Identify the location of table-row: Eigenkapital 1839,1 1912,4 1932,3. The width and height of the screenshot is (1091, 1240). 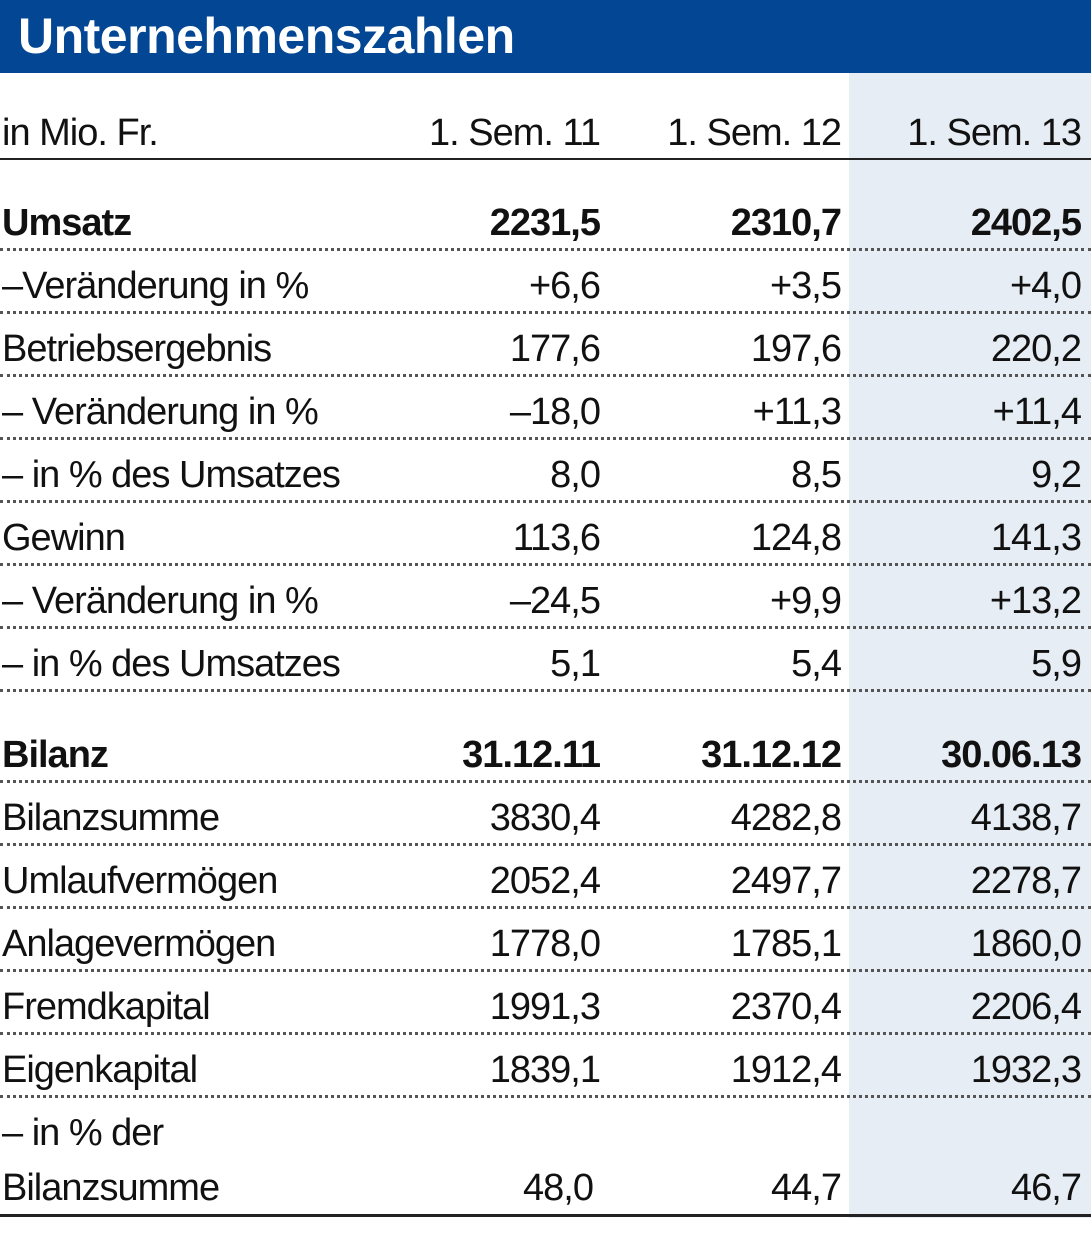
(545, 1074).